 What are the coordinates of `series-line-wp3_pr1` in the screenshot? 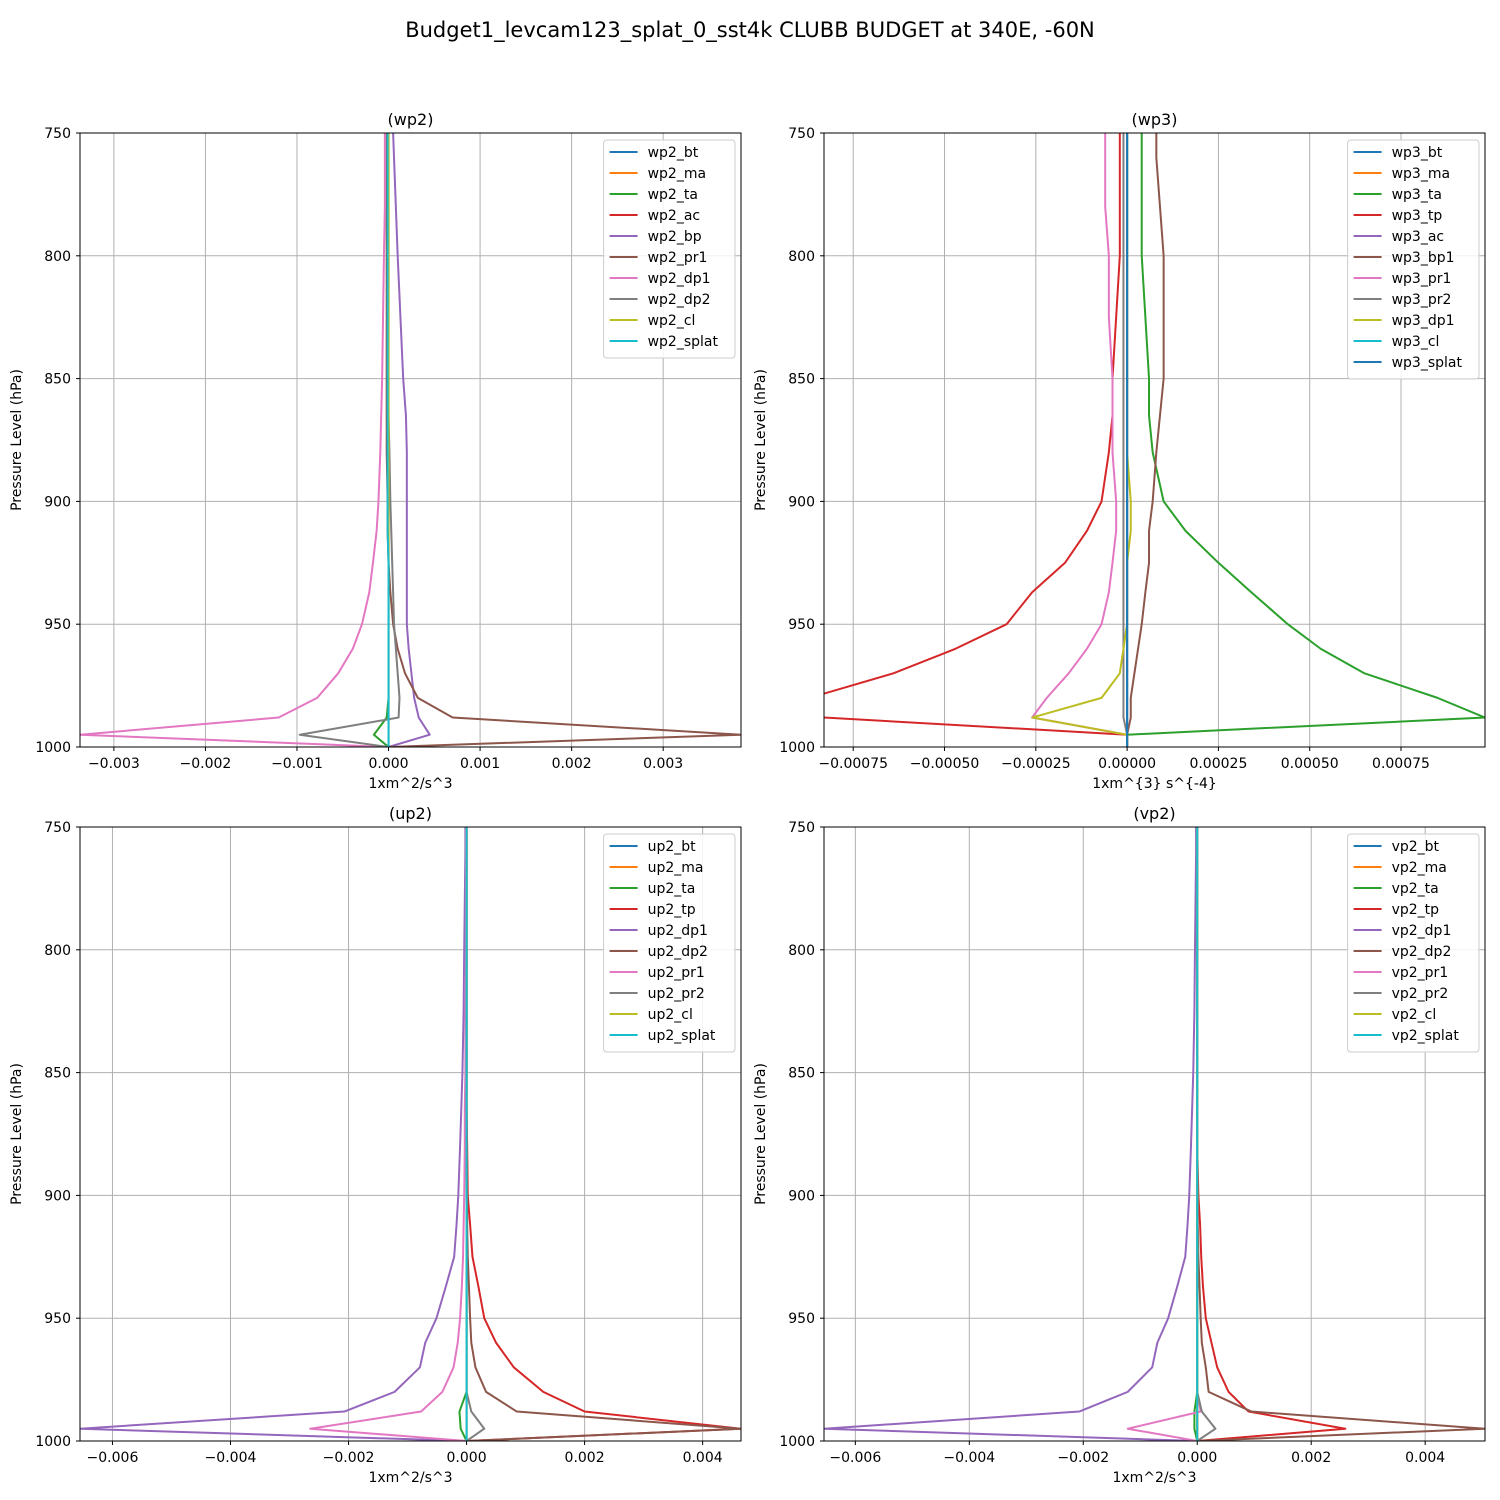 It's located at (1080, 440).